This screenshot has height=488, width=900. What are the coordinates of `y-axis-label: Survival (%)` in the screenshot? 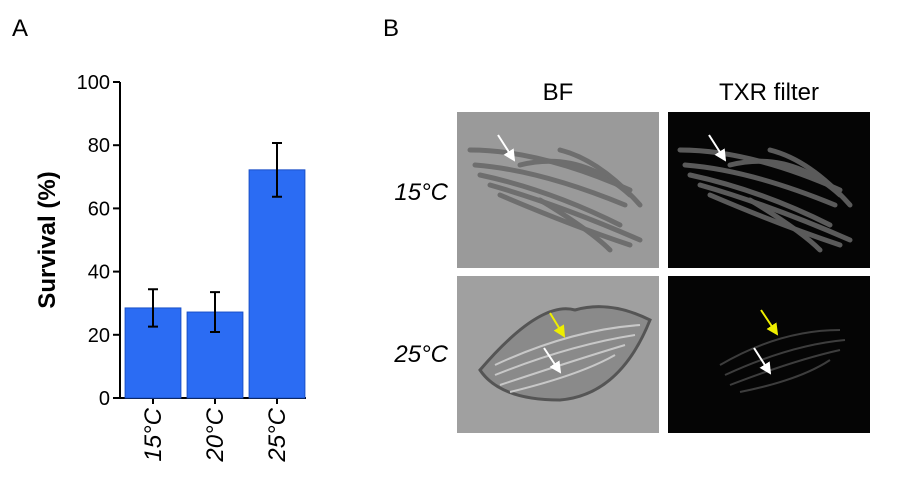 It's located at (47, 239).